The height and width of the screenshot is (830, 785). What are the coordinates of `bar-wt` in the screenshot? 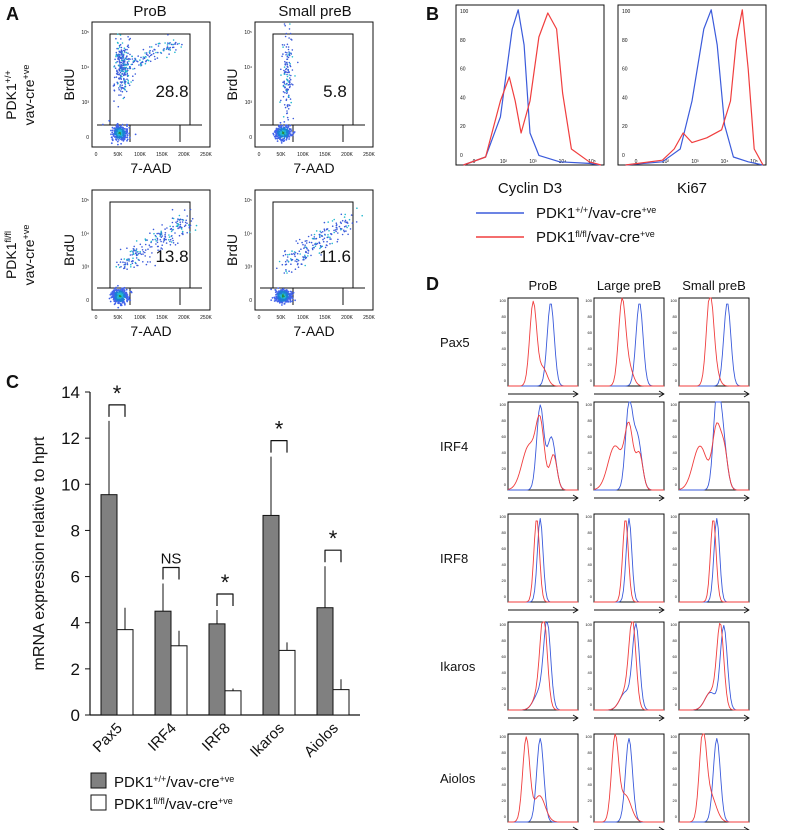 It's located at (109, 605).